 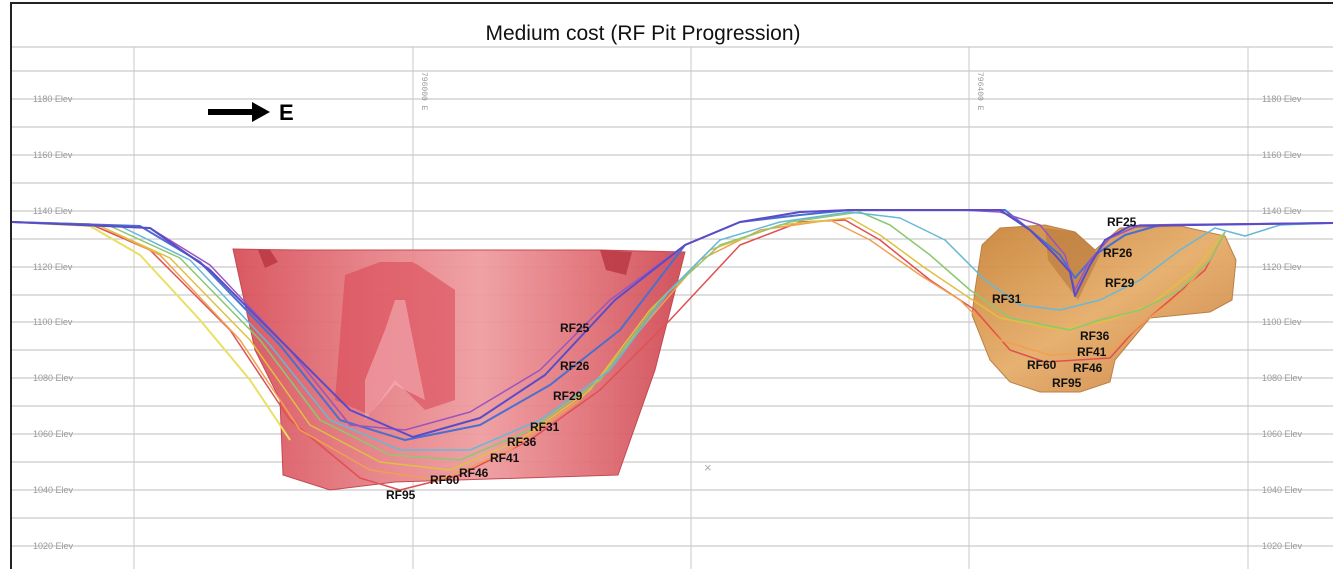 What do you see at coordinates (401, 495) in the screenshot?
I see `west-label-rf95: RF95` at bounding box center [401, 495].